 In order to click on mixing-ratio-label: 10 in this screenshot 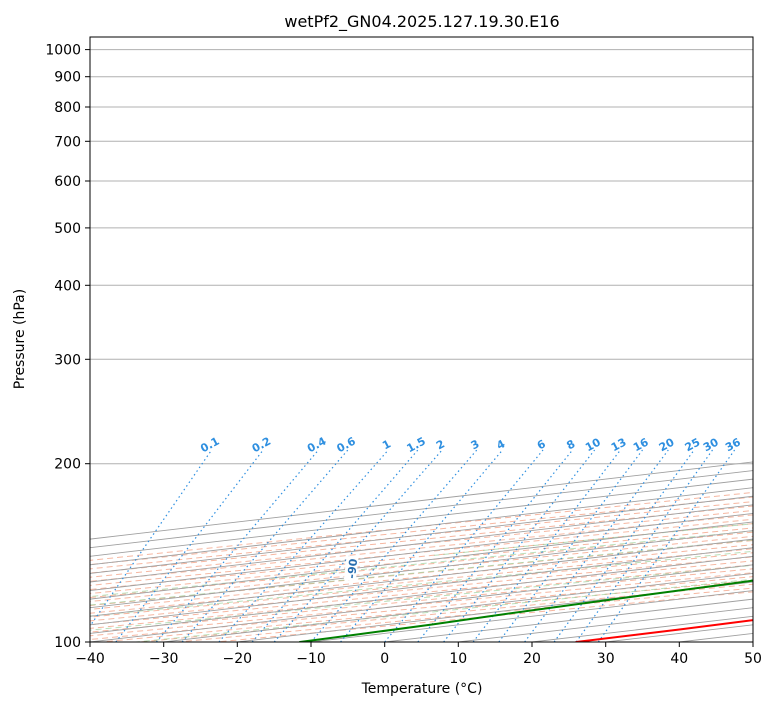, I will do `click(593, 444)`.